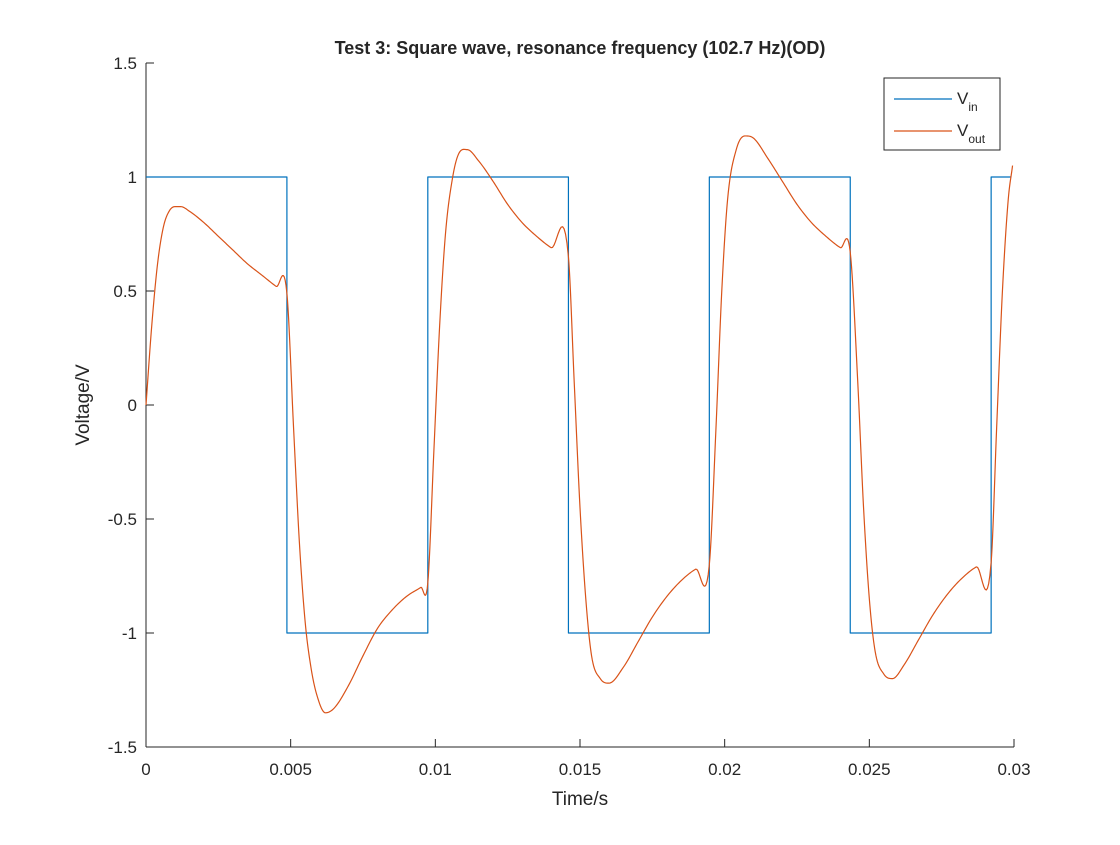 The image size is (1120, 845). Describe the element at coordinates (125, 63) in the screenshot. I see `y-tick-label: 1.5` at that location.